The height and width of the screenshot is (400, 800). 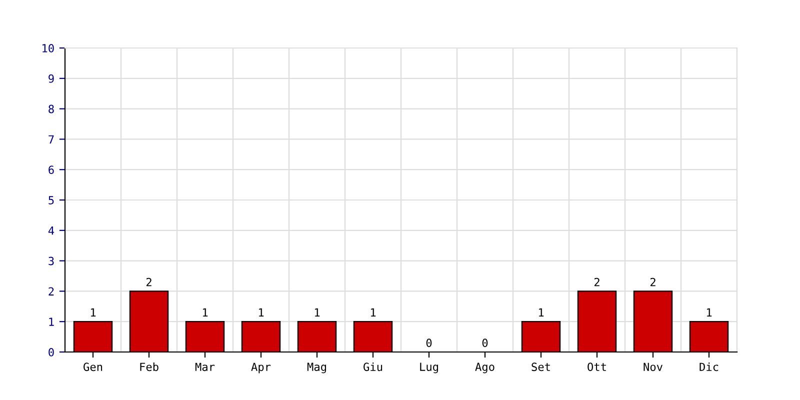 I want to click on x-tick-label: Nov, so click(x=653, y=367).